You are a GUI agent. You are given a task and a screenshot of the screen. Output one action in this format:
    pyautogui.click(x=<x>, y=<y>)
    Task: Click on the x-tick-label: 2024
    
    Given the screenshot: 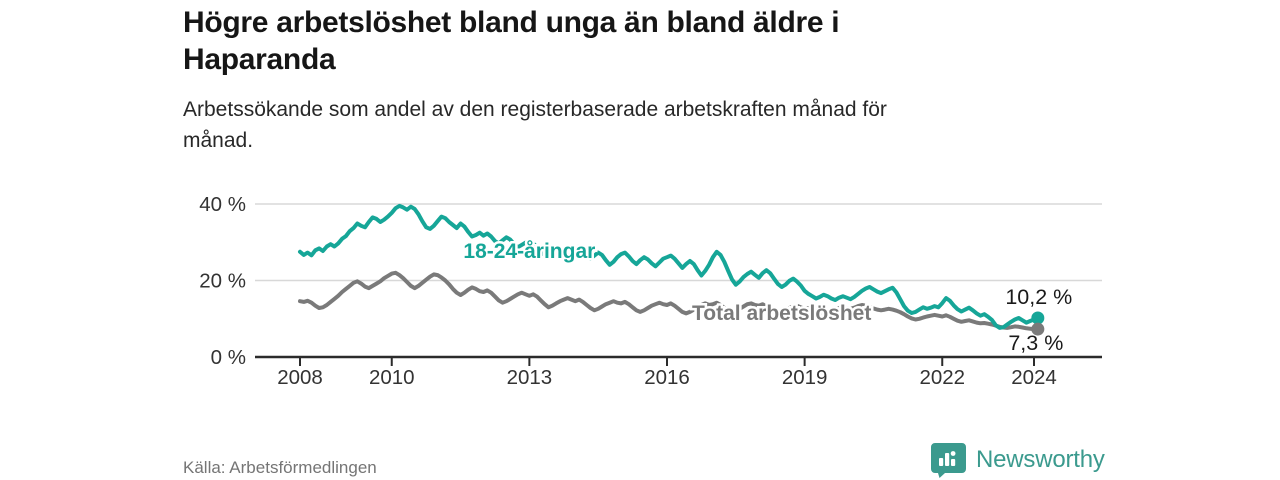 What is the action you would take?
    pyautogui.click(x=1034, y=377)
    